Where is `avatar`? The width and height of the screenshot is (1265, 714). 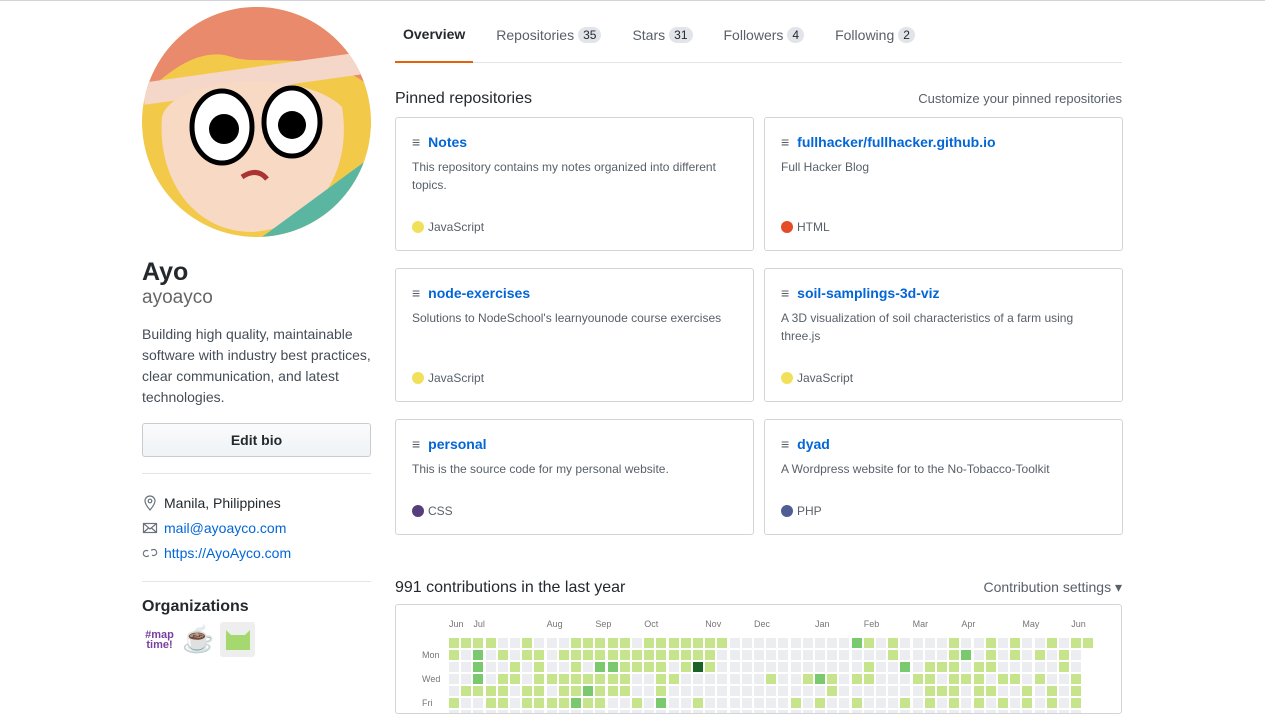 avatar is located at coordinates (256, 122).